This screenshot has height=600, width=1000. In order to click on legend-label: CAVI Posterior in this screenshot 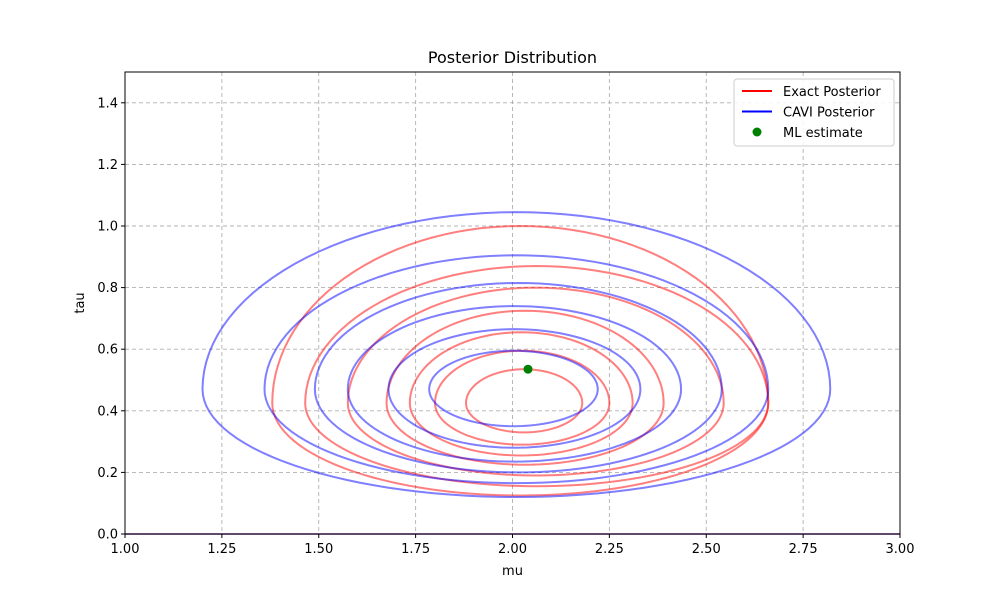, I will do `click(829, 113)`.